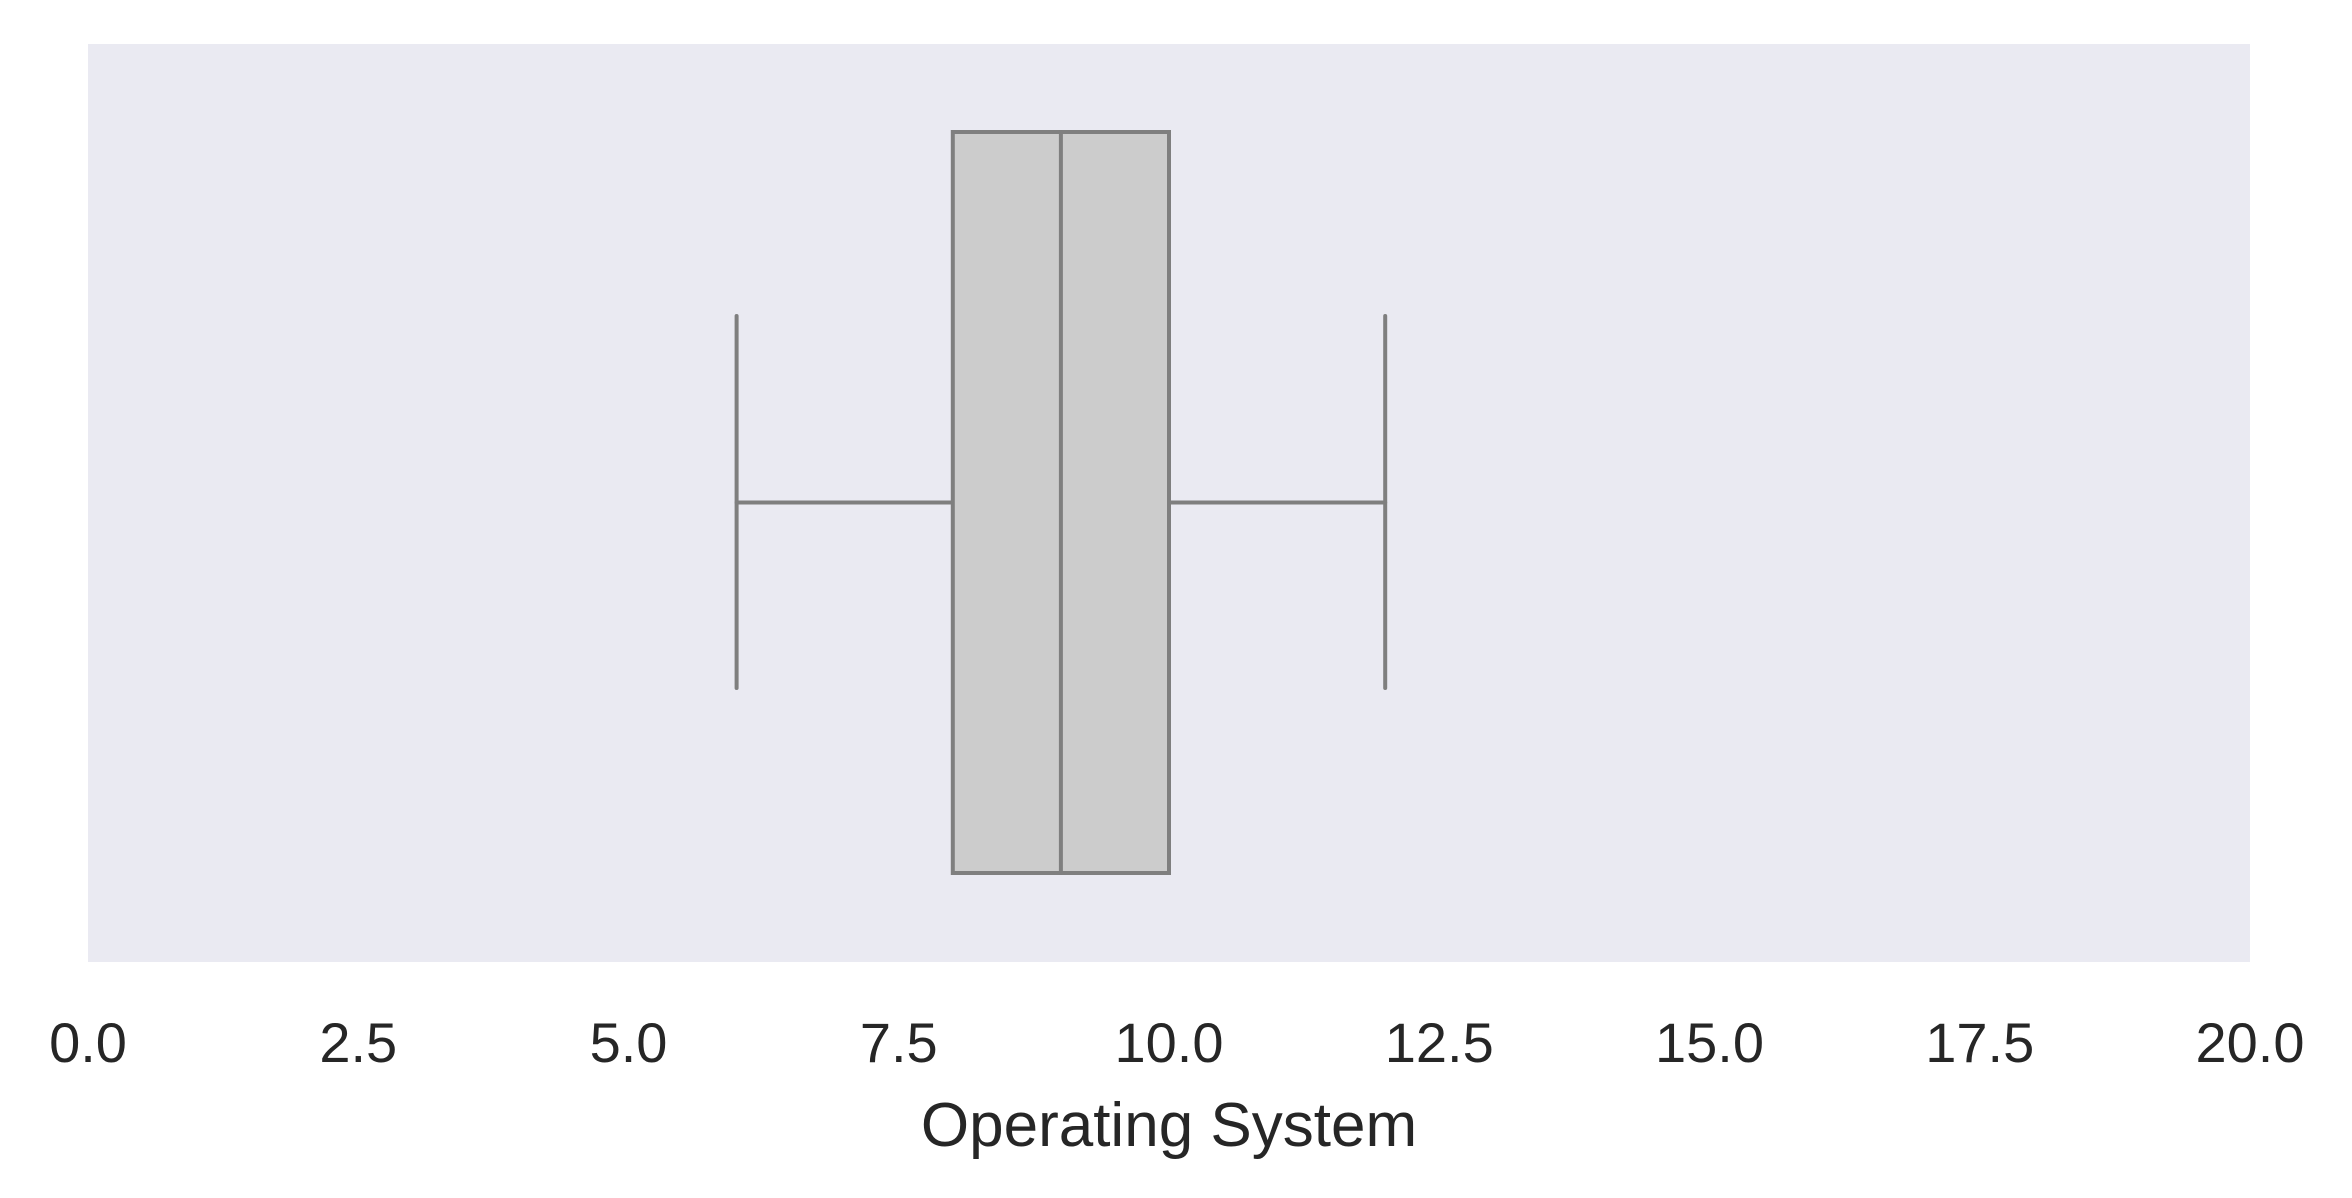 The width and height of the screenshot is (2352, 1198). Describe the element at coordinates (1169, 1125) in the screenshot. I see `x-axis-label: Operating System` at that location.